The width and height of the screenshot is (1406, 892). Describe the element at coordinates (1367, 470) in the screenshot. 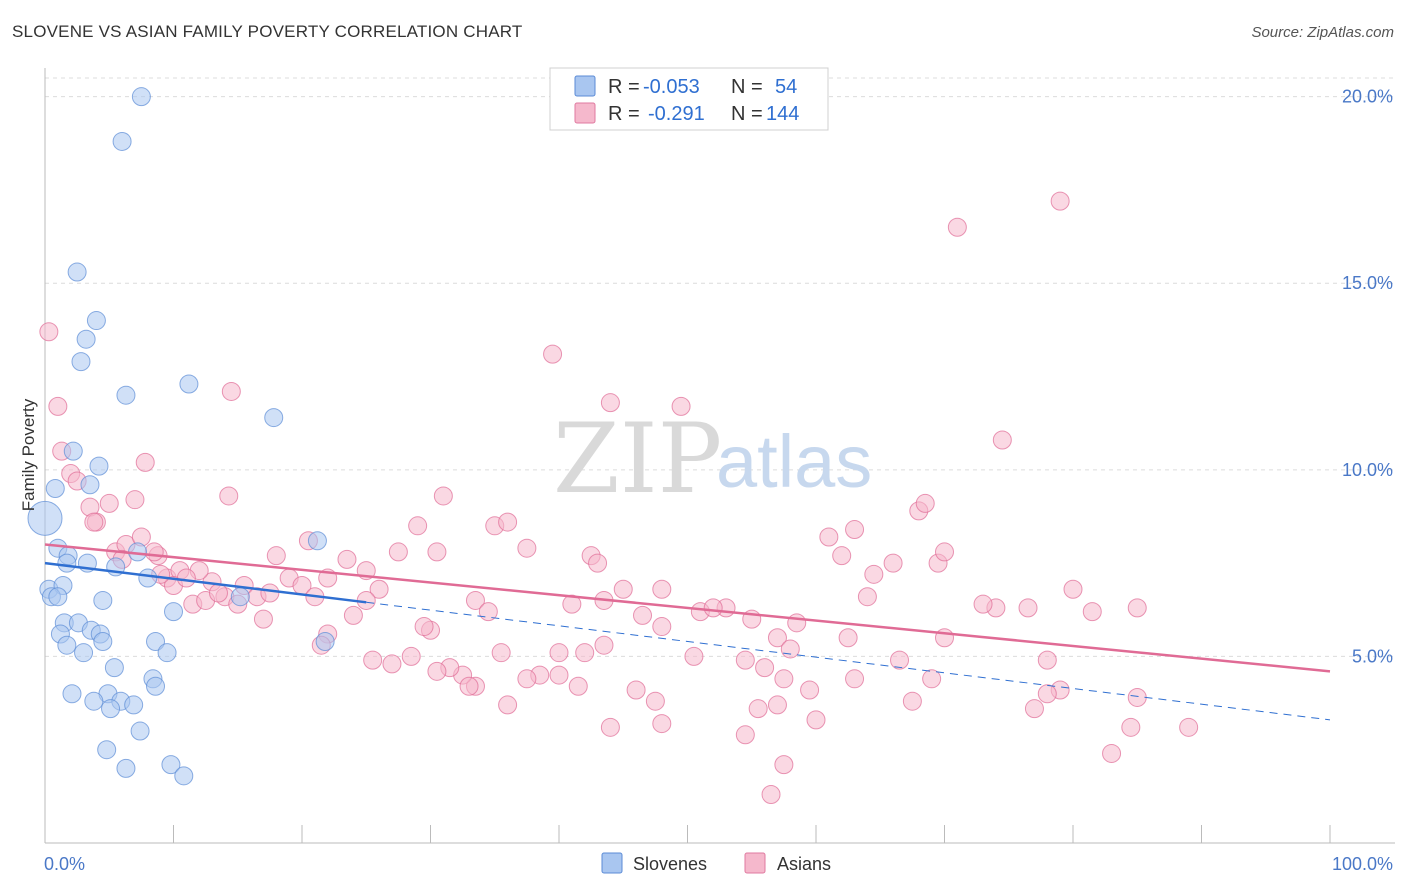

I see `y-tick-label: 10.0%` at that location.